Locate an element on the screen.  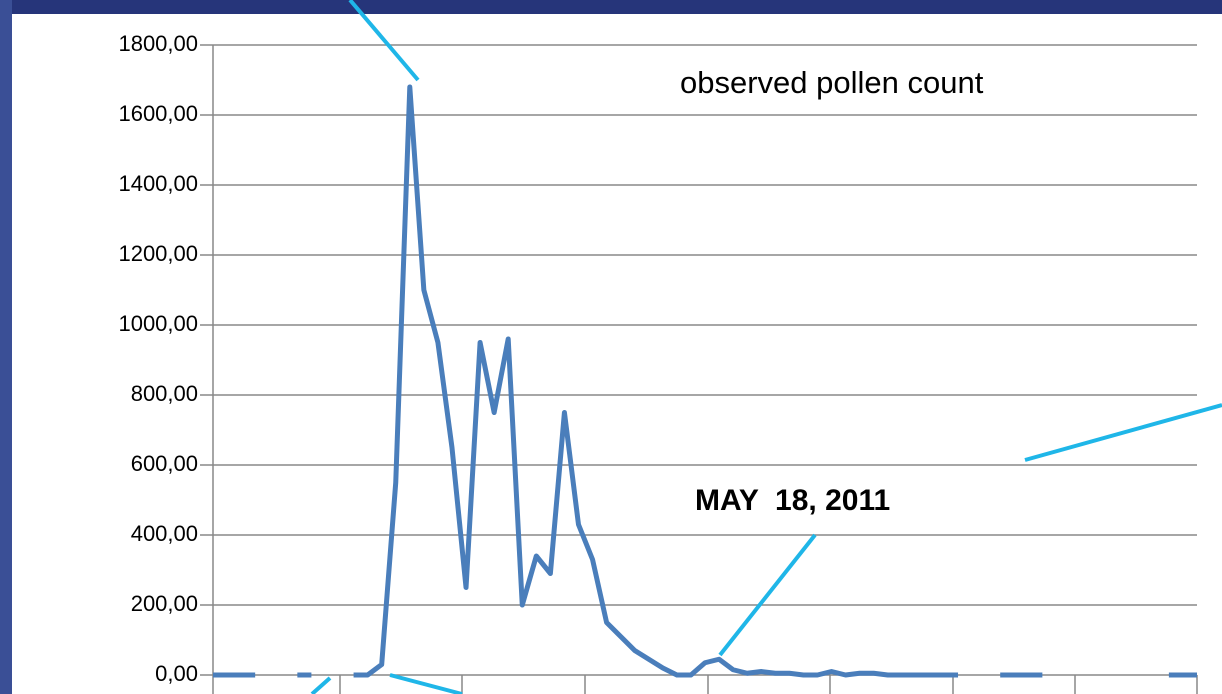
y-tick-label: 1000,00 is located at coordinates (158, 323).